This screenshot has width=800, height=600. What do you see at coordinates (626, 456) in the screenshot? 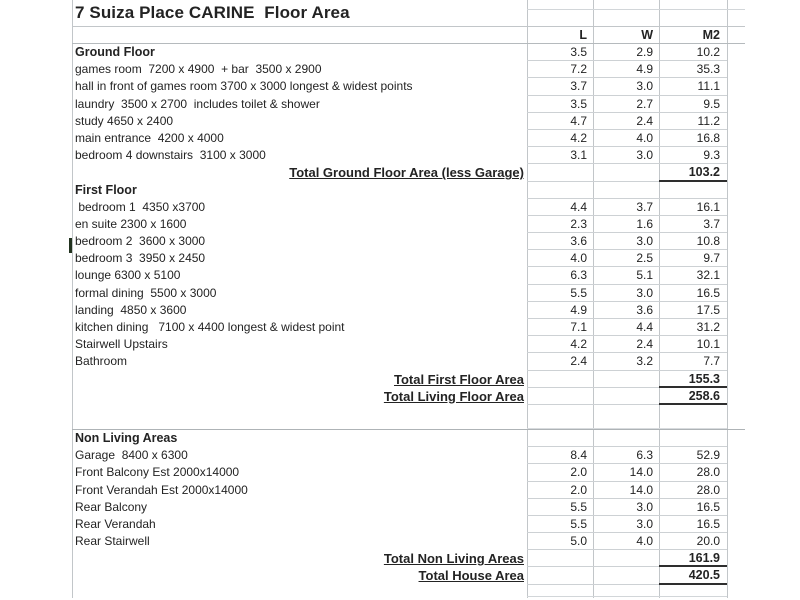
I see `cell-width: 6.3` at bounding box center [626, 456].